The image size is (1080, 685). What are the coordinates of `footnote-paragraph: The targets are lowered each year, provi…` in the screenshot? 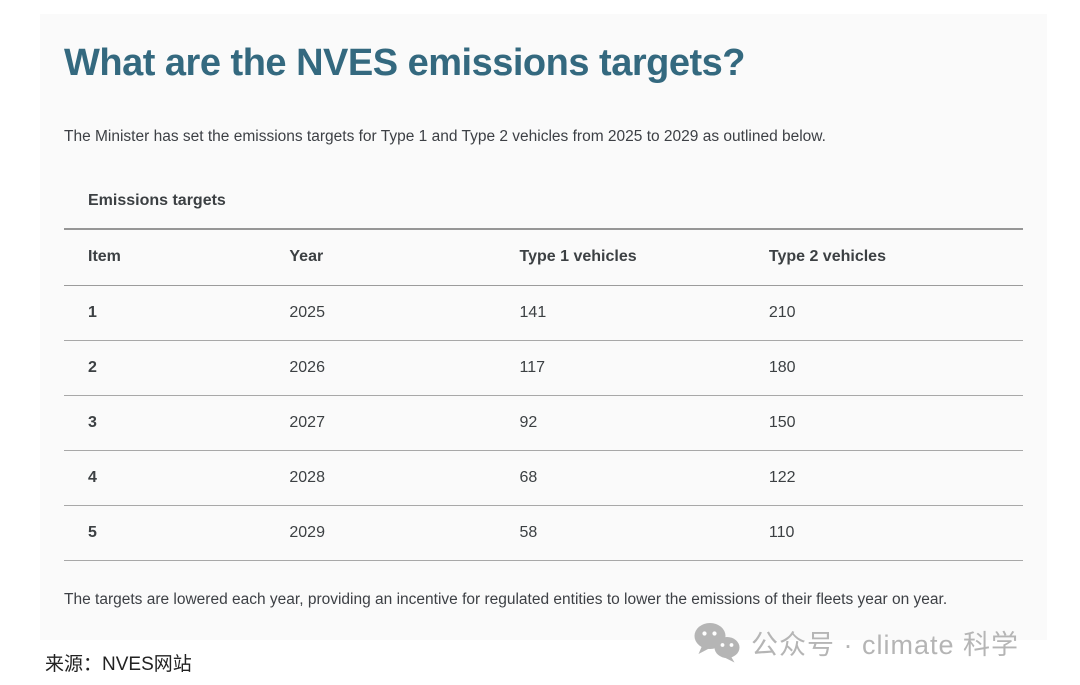 It's located at (506, 599).